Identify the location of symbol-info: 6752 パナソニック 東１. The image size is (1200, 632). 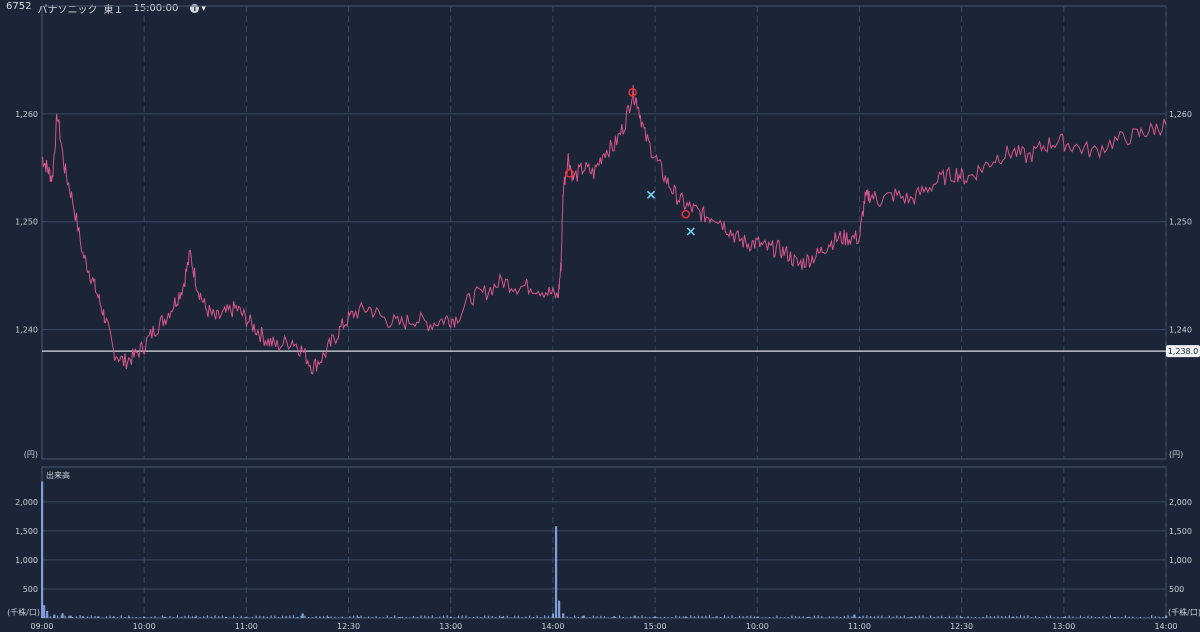
(64, 8).